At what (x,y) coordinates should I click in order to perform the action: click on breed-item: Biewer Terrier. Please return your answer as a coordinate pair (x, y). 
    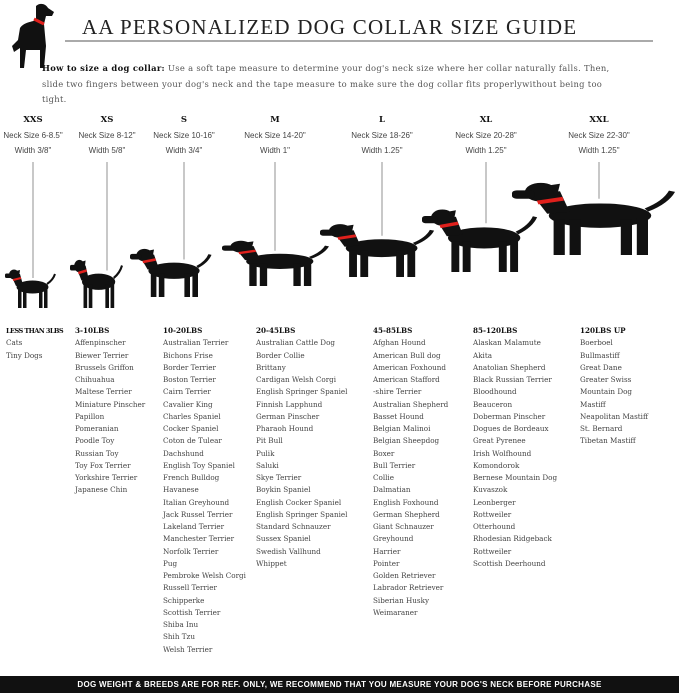
    Looking at the image, I should click on (102, 355).